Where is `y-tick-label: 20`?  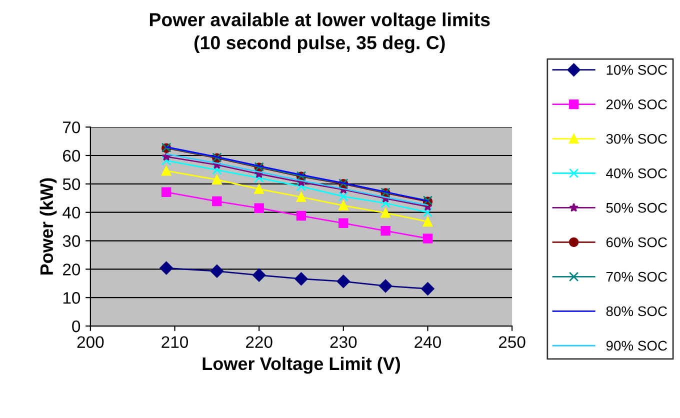 y-tick-label: 20 is located at coordinates (71, 270).